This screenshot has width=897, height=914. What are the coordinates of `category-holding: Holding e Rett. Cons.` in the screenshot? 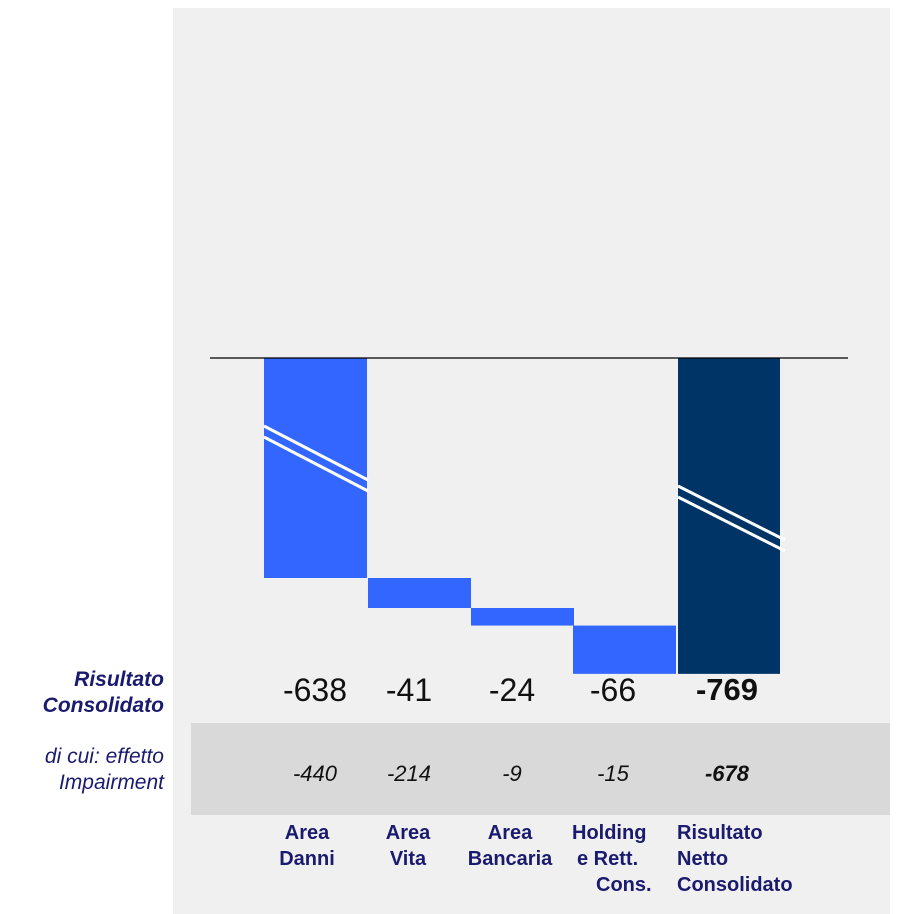 It's located at (612, 859).